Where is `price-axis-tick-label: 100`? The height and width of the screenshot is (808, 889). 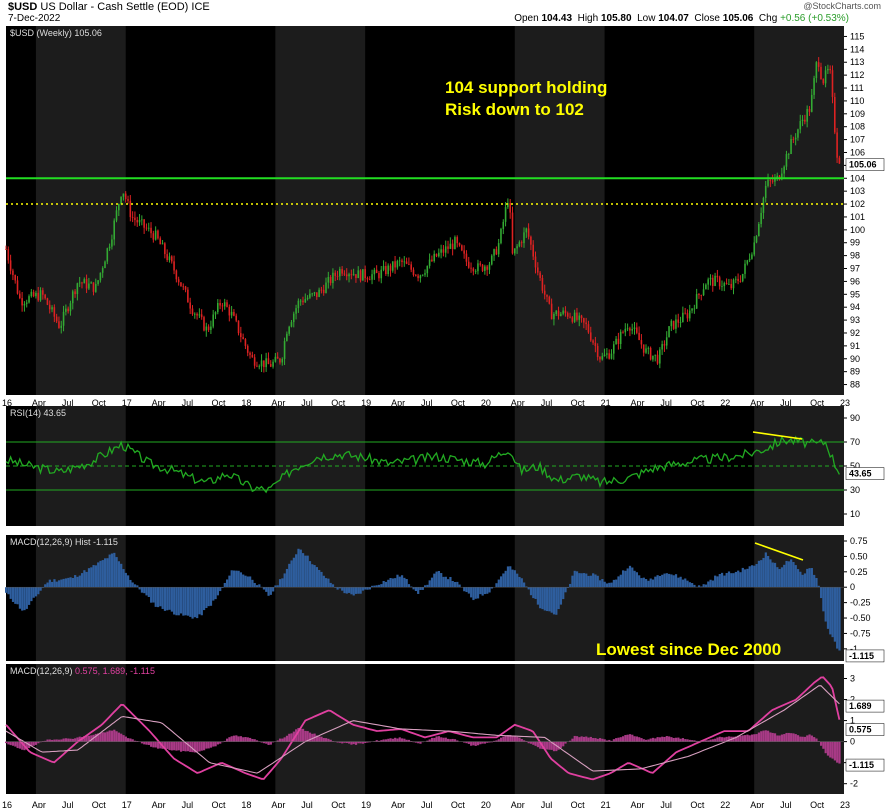 price-axis-tick-label: 100 is located at coordinates (857, 230).